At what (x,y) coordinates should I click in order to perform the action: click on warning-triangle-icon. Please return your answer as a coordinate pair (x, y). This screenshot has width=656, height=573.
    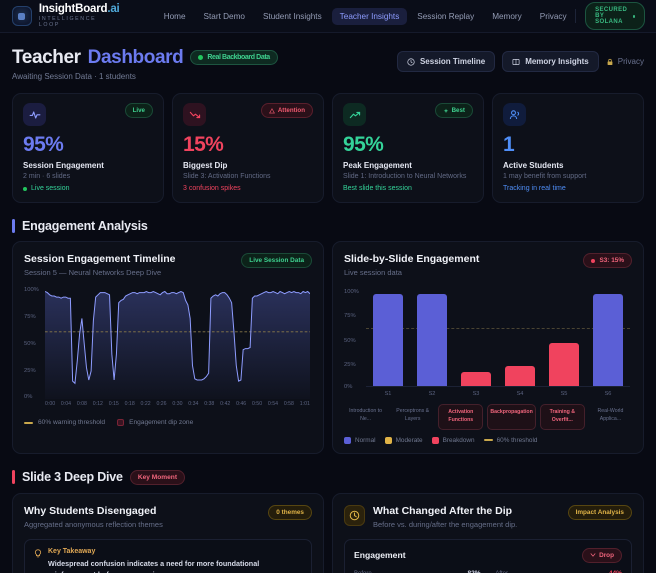
    Looking at the image, I should click on (271, 110).